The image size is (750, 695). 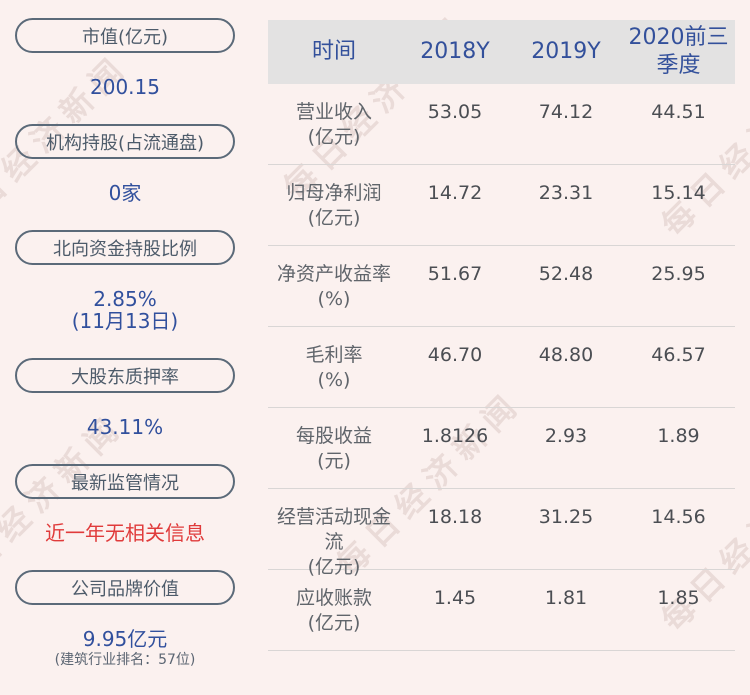 What do you see at coordinates (455, 193) in the screenshot?
I see `cell-value: 14.72` at bounding box center [455, 193].